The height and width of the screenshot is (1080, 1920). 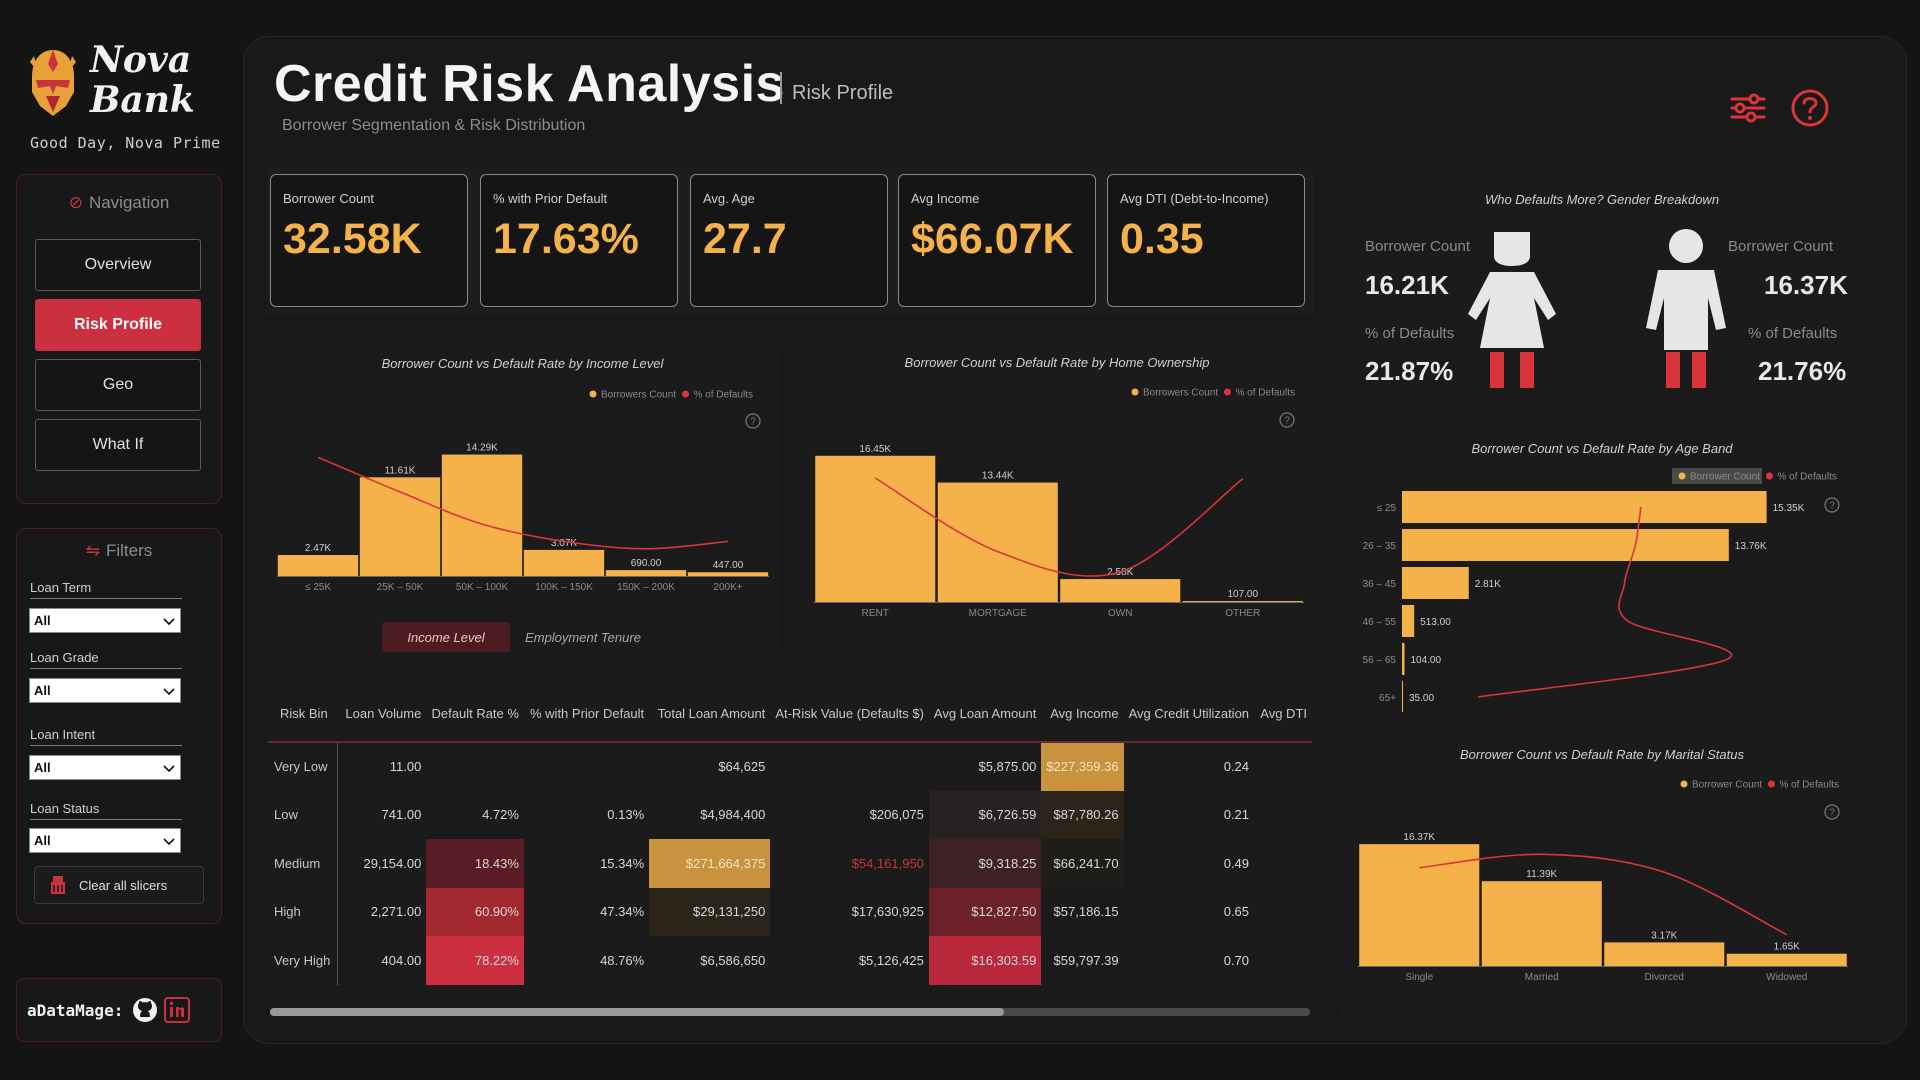 What do you see at coordinates (1771, 784) in the screenshot?
I see `legend-line-marker` at bounding box center [1771, 784].